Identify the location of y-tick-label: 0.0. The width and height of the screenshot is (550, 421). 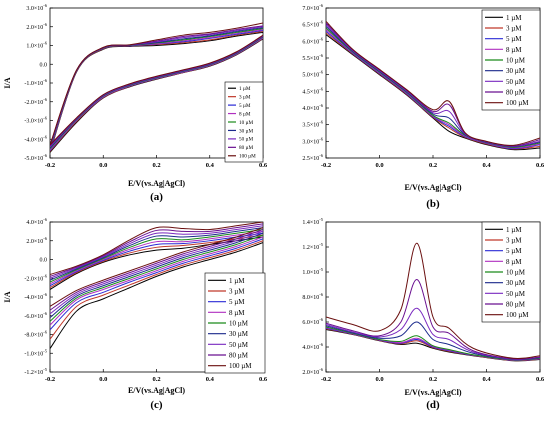
(44, 261).